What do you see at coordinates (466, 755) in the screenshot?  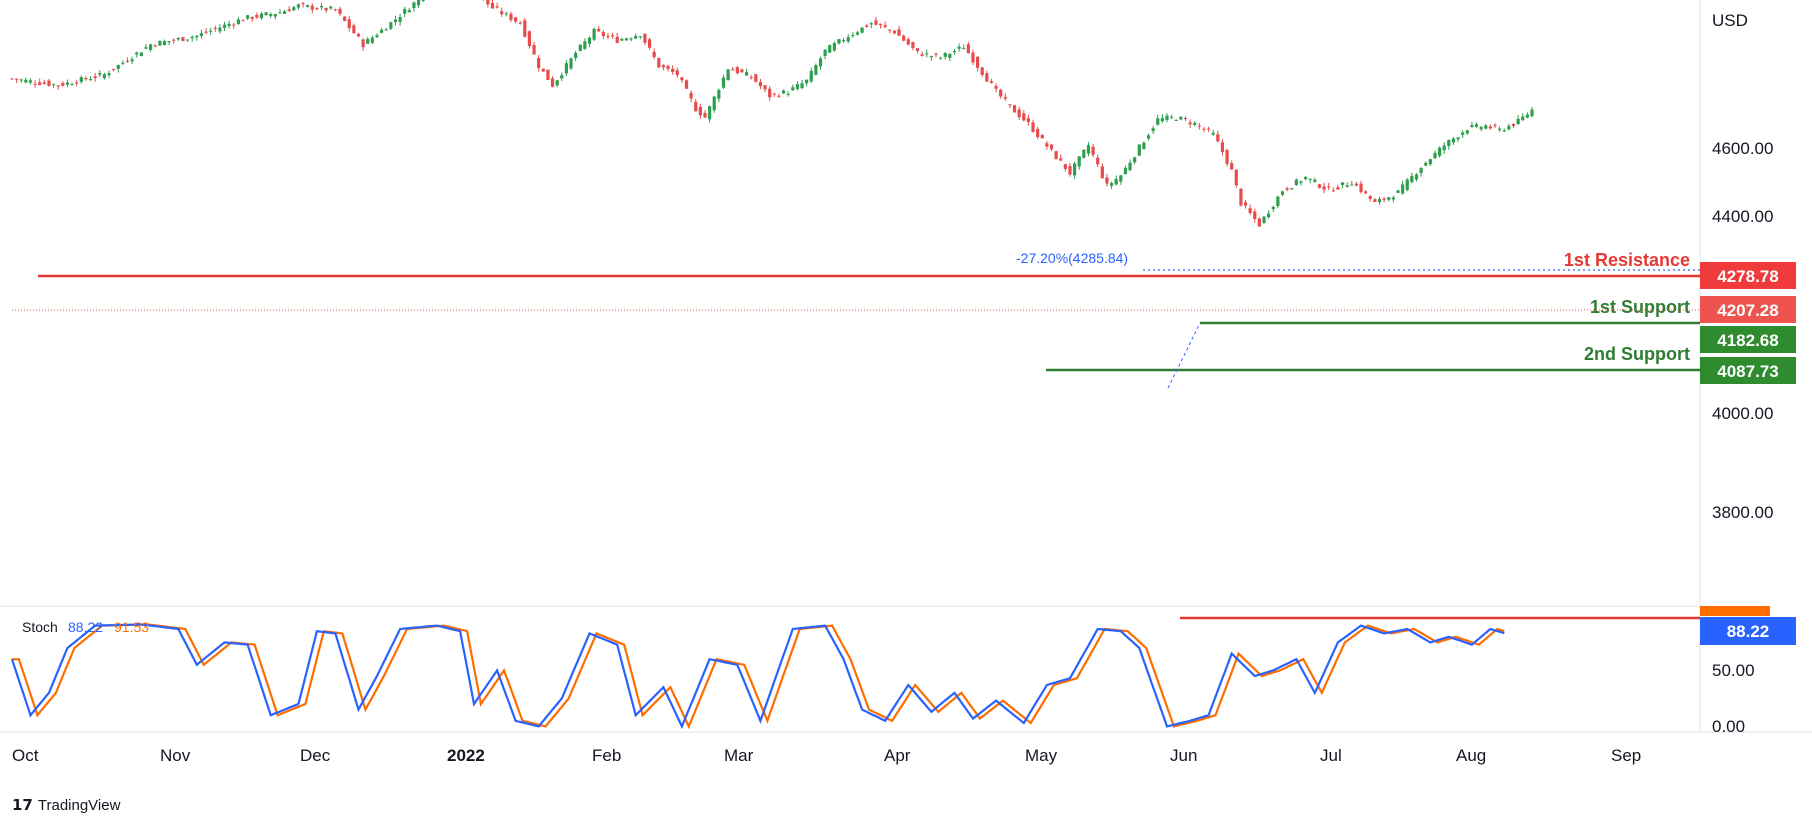 I see `time-tick-label: 2022` at bounding box center [466, 755].